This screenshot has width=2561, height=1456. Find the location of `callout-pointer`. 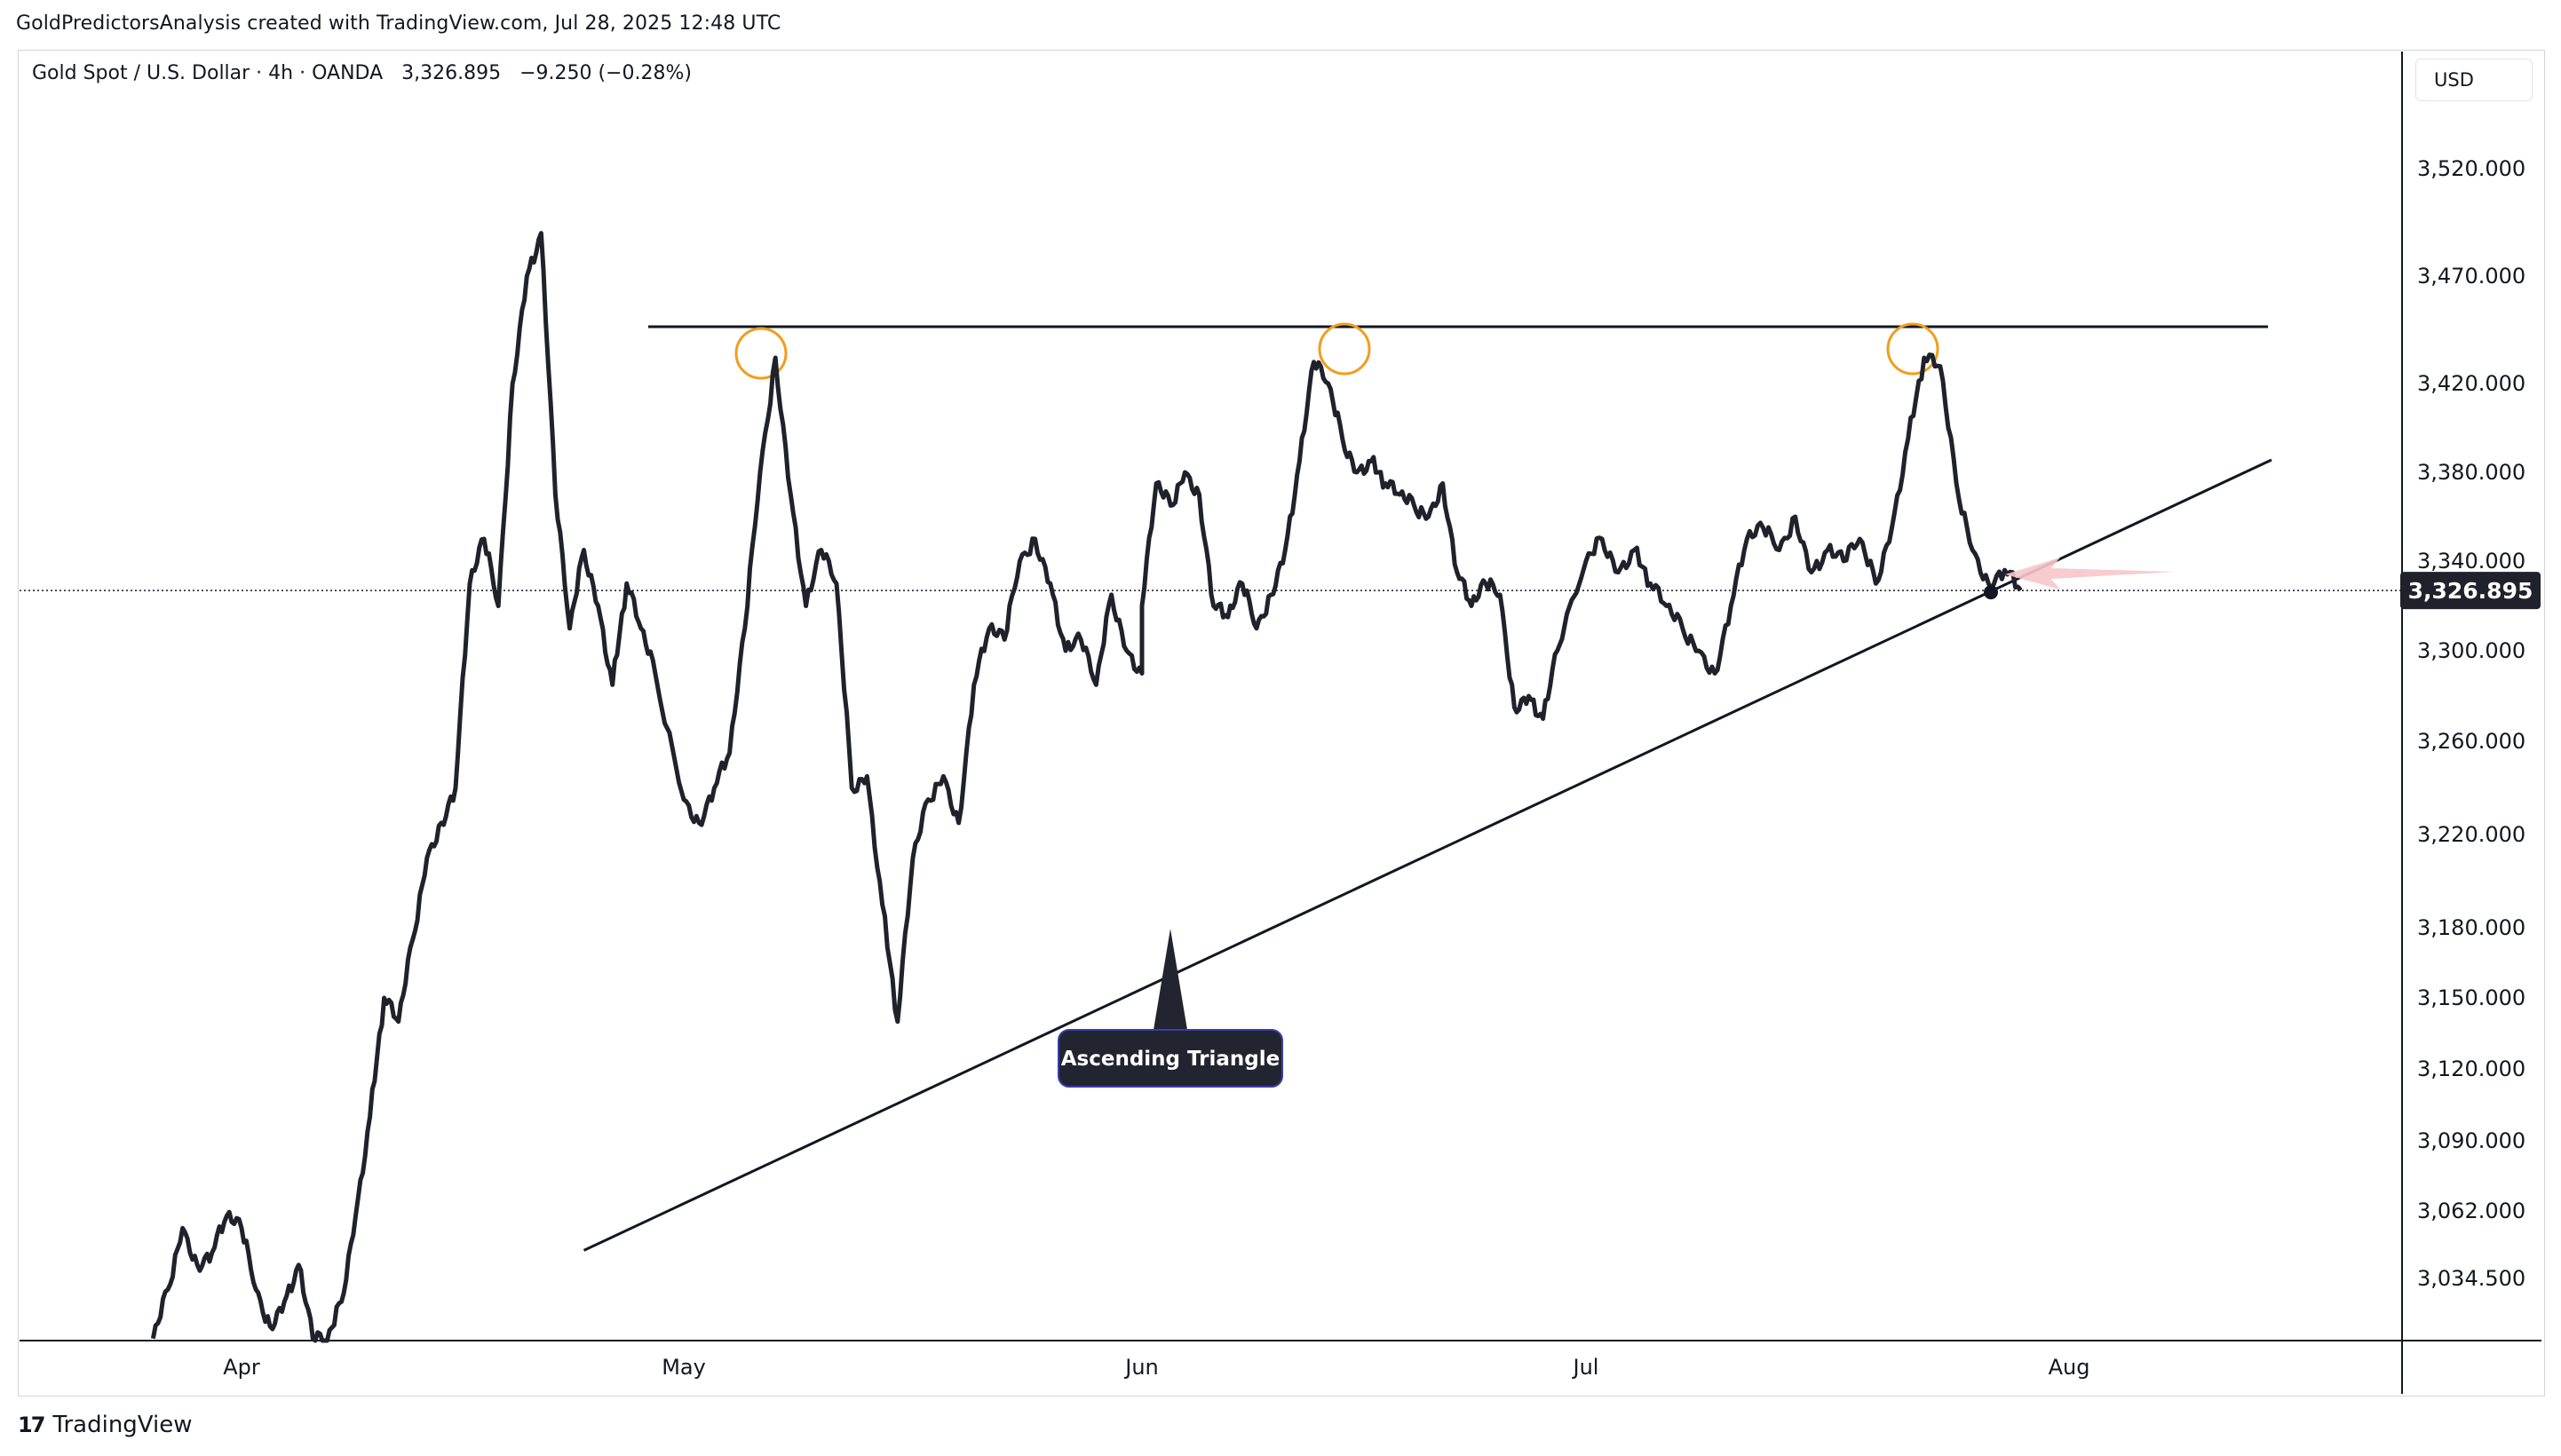

callout-pointer is located at coordinates (1171, 982).